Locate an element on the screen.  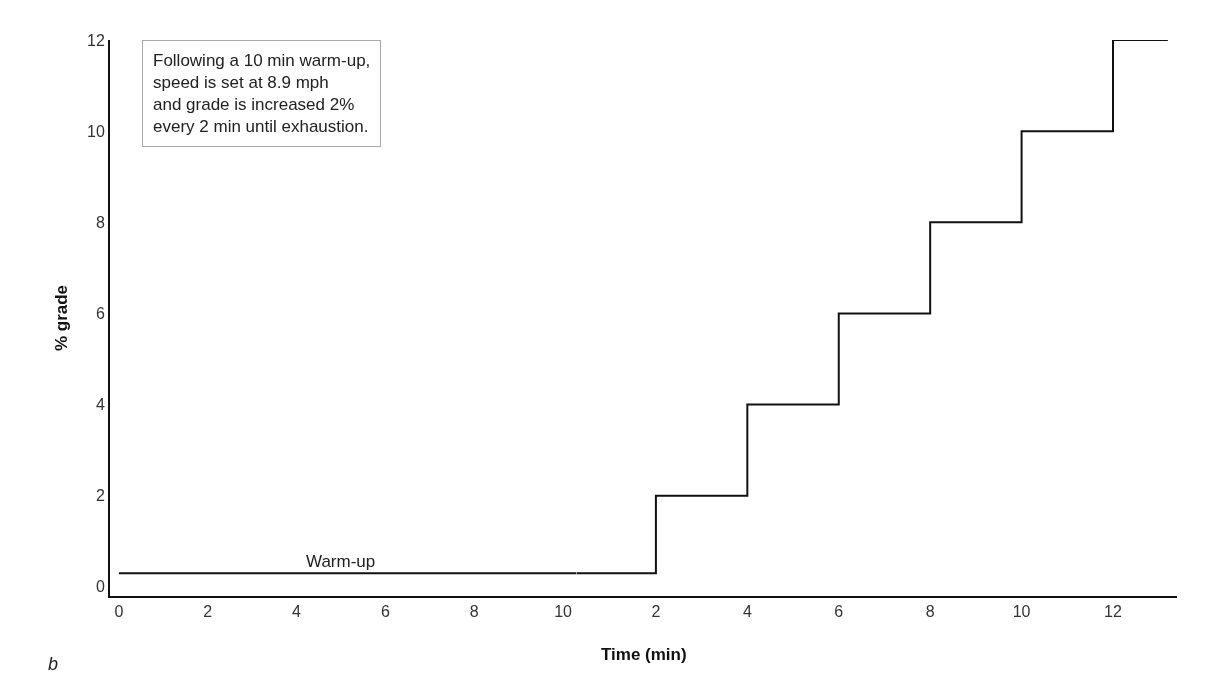
y-tick-label: 8 is located at coordinates (100, 222).